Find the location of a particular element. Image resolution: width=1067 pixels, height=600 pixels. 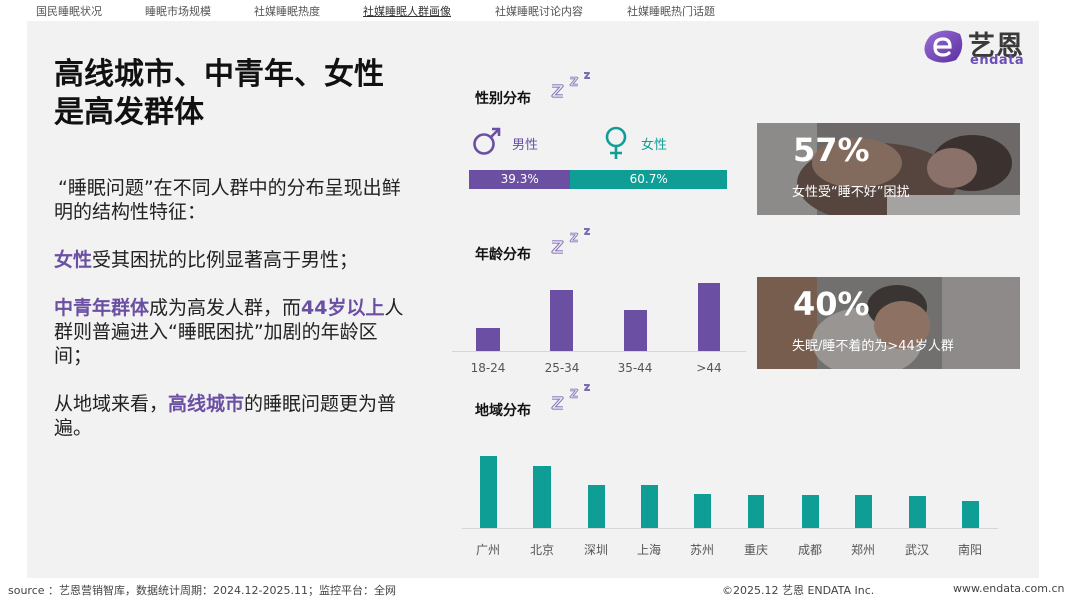

region-bar-chongqing is located at coordinates (756, 511).